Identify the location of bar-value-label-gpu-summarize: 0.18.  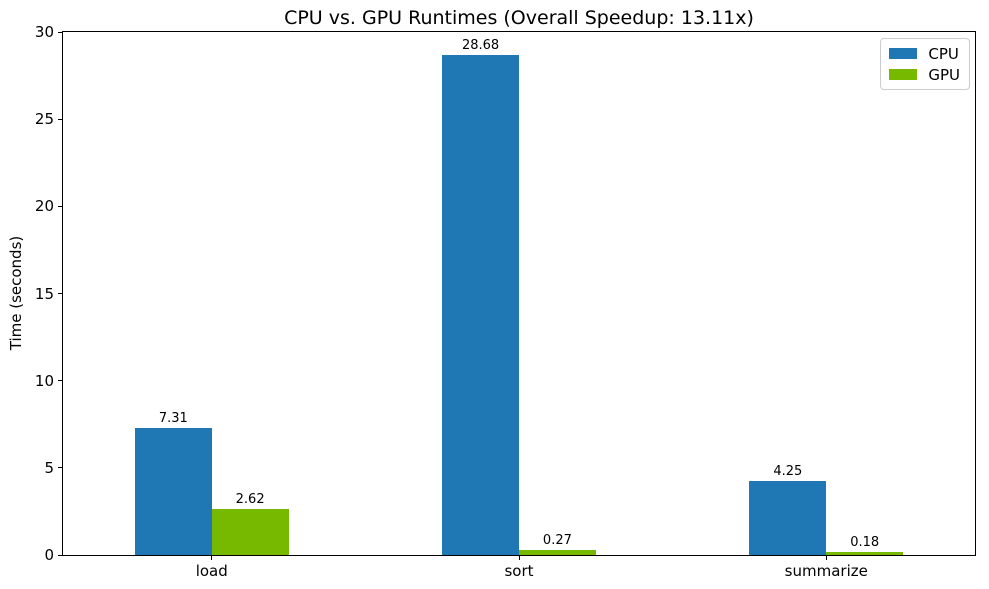
(865, 542).